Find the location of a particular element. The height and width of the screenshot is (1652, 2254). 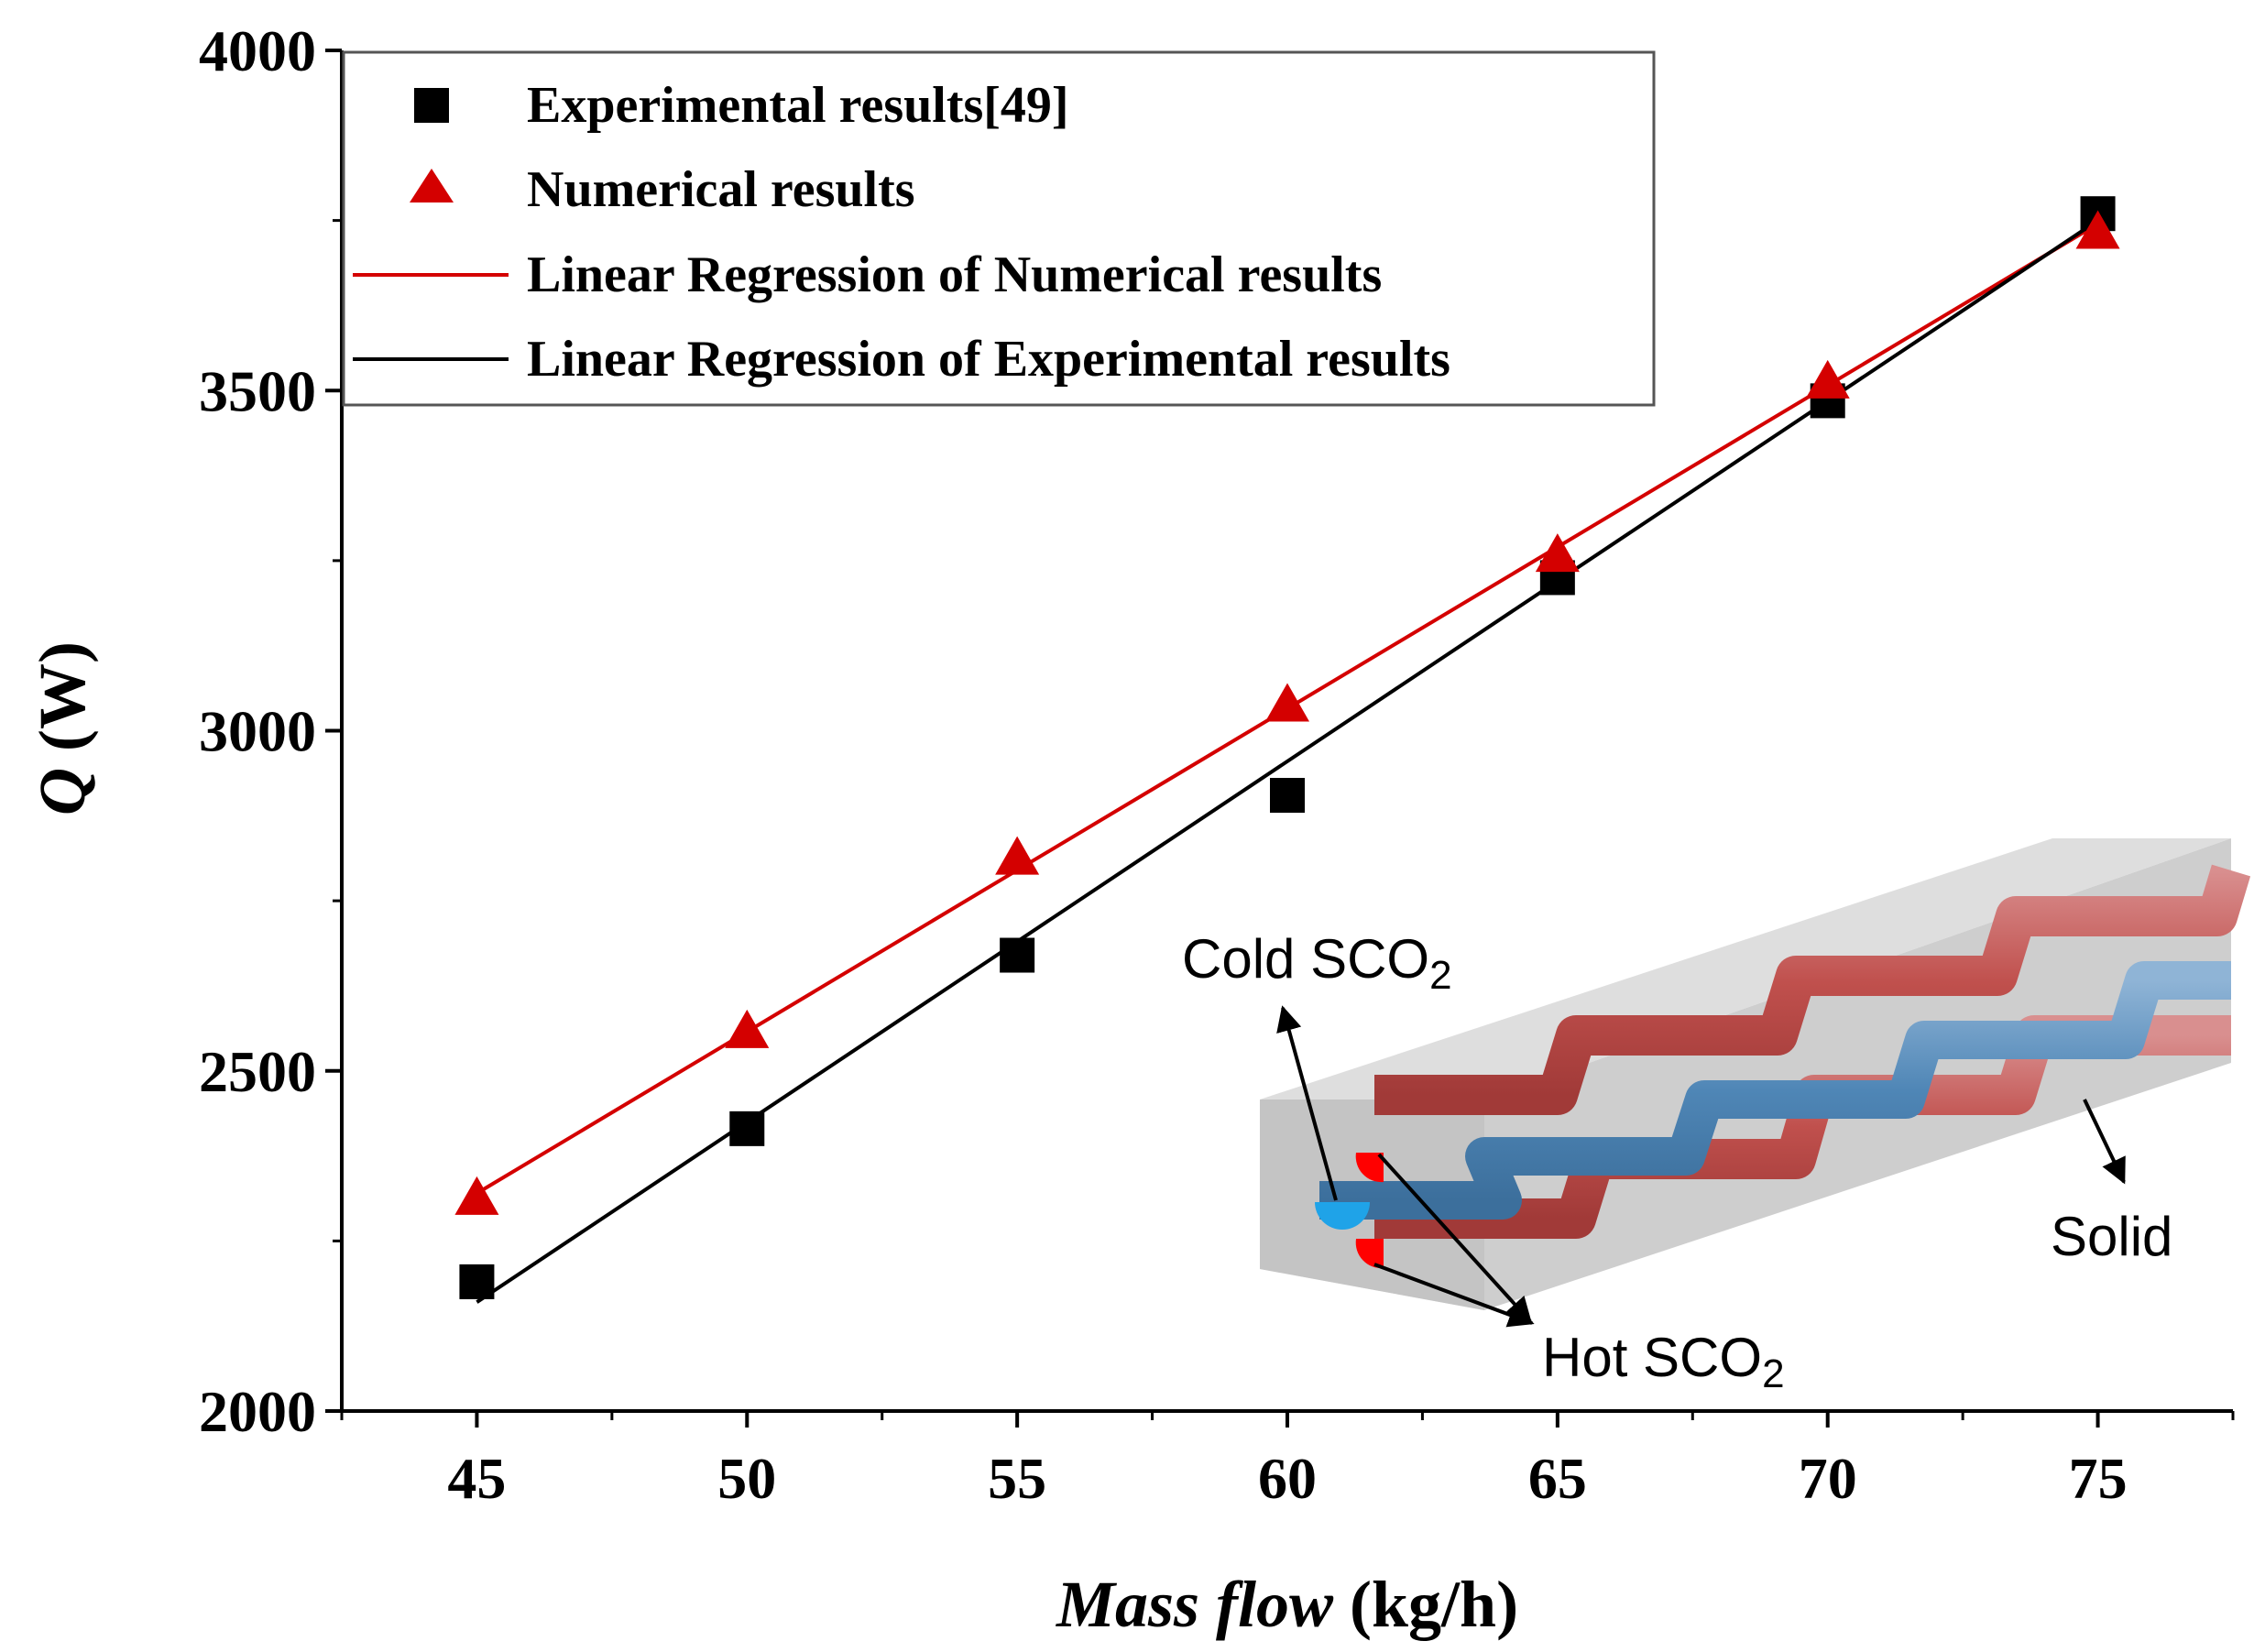

x-tick-label: 70 is located at coordinates (1828, 1478).